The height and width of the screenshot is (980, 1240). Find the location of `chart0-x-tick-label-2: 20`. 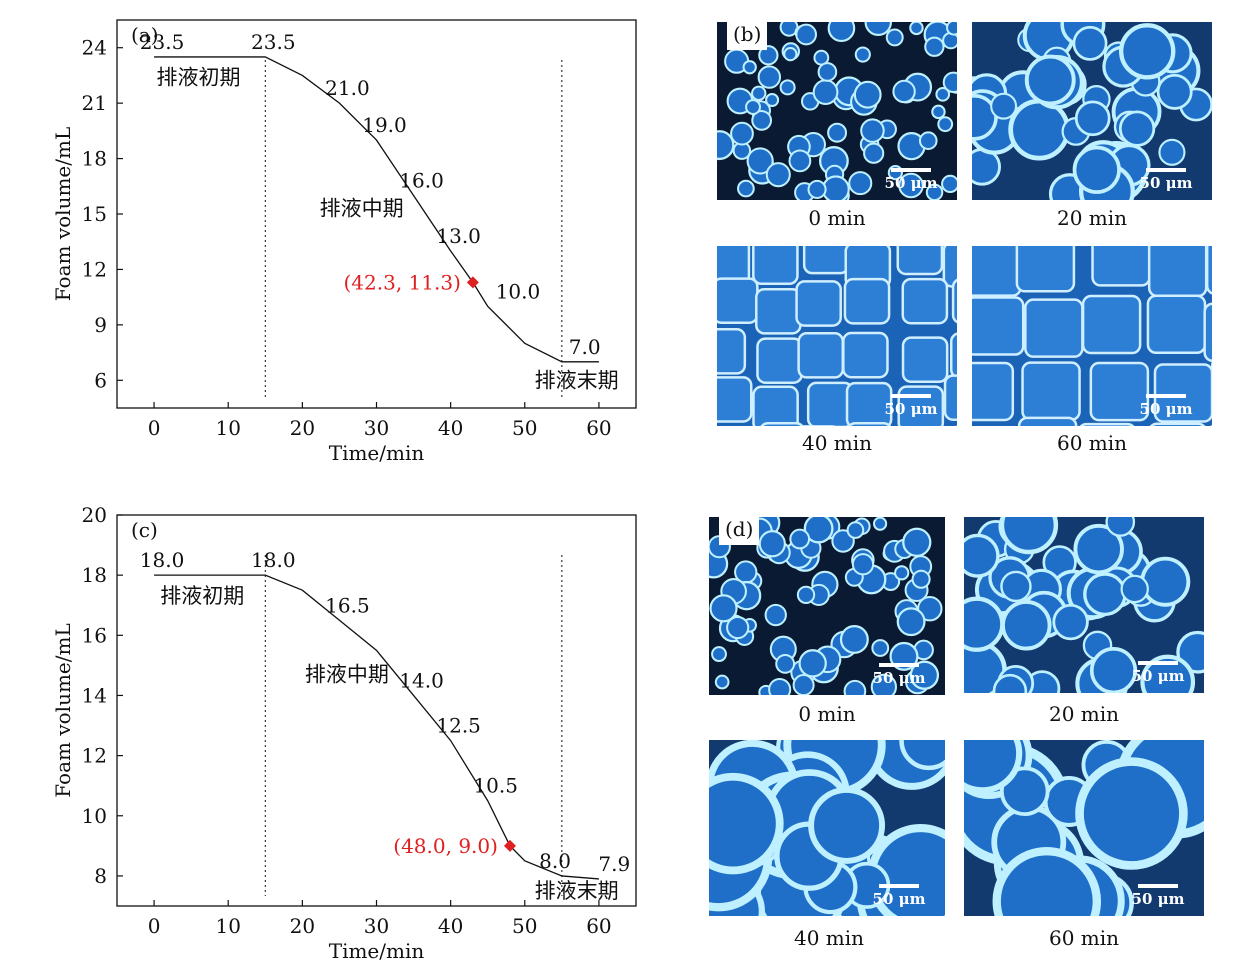

chart0-x-tick-label-2: 20 is located at coordinates (302, 428).